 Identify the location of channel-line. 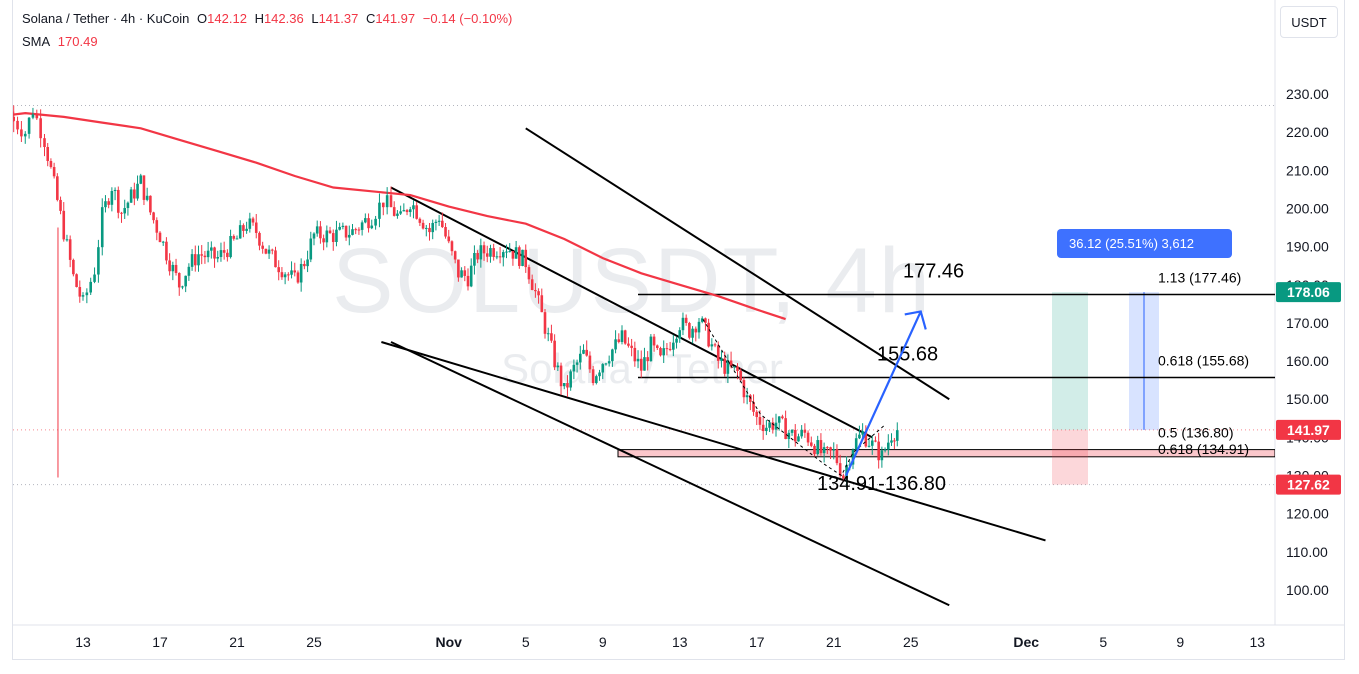
(713, 441).